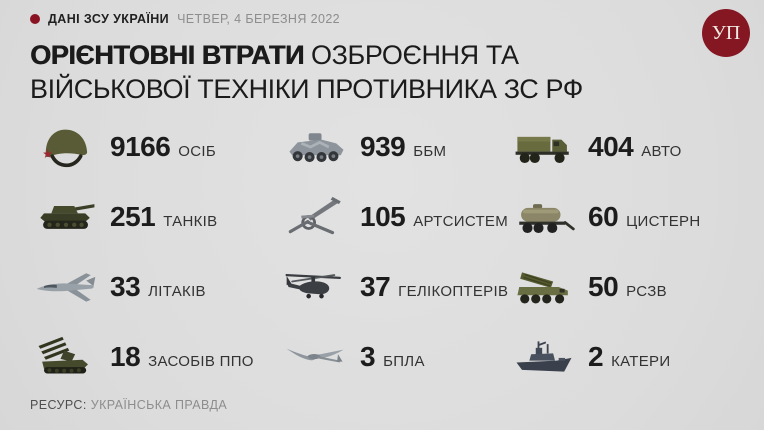  What do you see at coordinates (35, 19) in the screenshot?
I see `red-dot-icon` at bounding box center [35, 19].